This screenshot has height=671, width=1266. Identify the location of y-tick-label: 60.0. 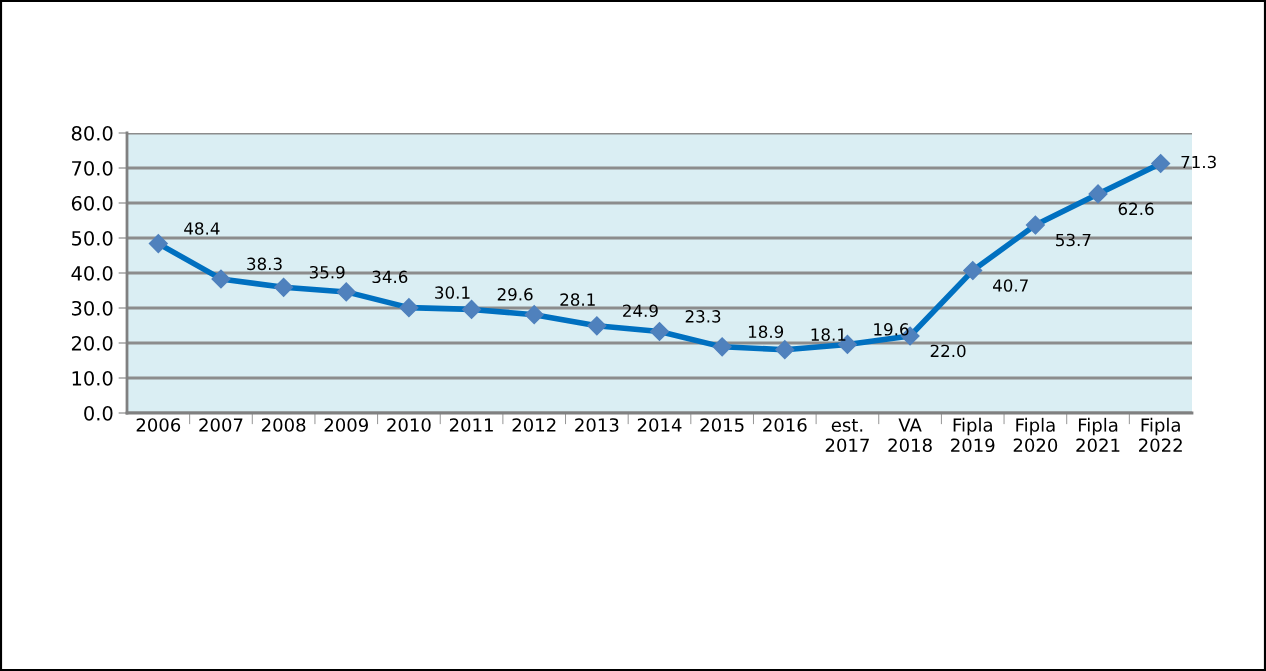
(92, 203).